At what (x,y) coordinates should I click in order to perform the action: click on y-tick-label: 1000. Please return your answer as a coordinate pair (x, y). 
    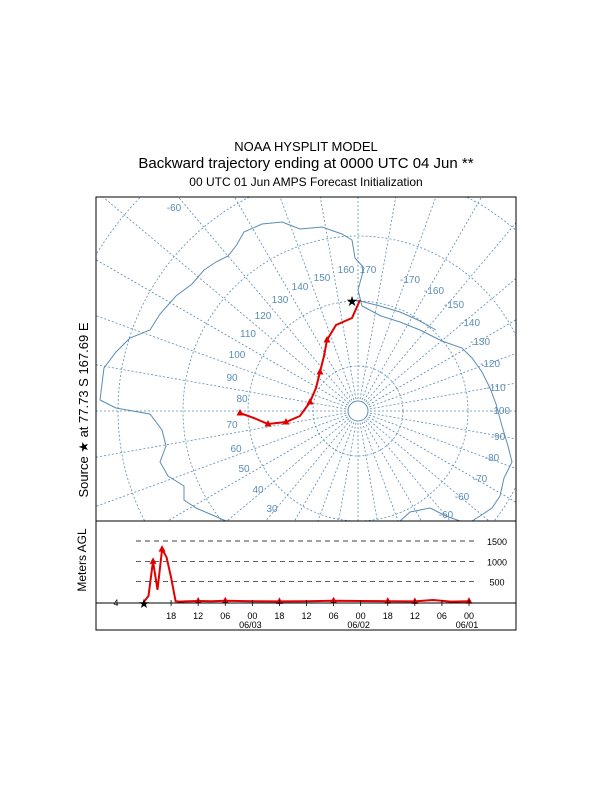
    Looking at the image, I should click on (497, 562).